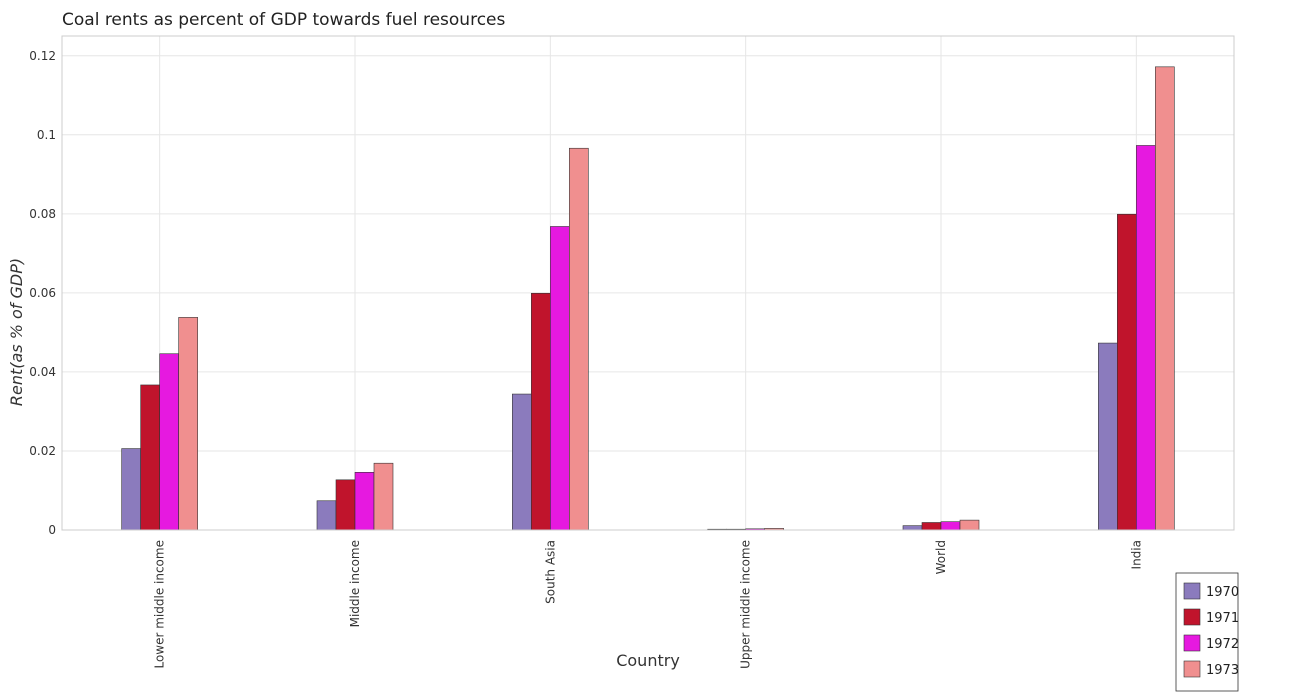  What do you see at coordinates (42, 372) in the screenshot?
I see `y-tick-label: 0.04` at bounding box center [42, 372].